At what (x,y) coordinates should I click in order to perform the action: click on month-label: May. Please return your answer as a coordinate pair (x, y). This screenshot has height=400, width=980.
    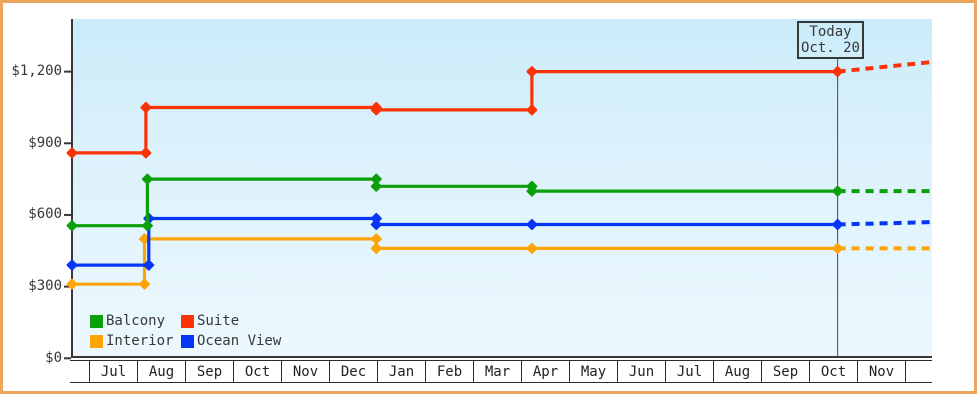
    Looking at the image, I should click on (593, 371).